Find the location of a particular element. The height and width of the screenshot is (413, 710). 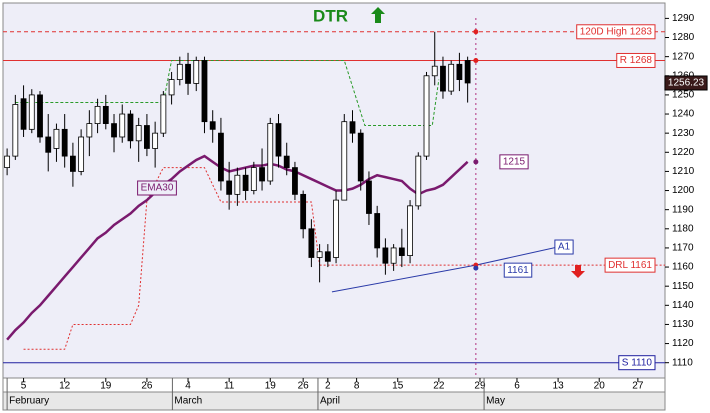

y-tick-label: 1240 is located at coordinates (683, 114).